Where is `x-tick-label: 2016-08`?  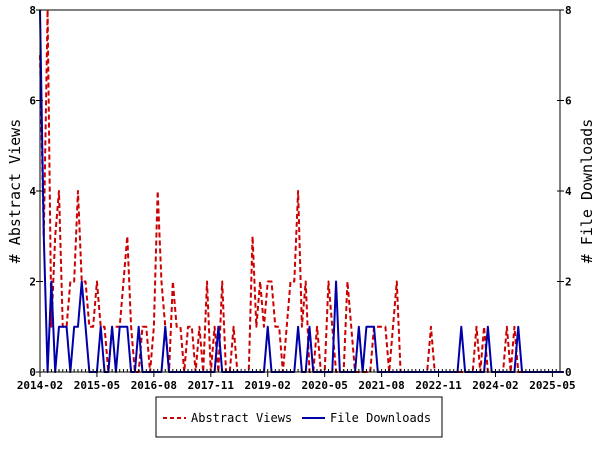 x-tick-label: 2016-08 is located at coordinates (154, 385).